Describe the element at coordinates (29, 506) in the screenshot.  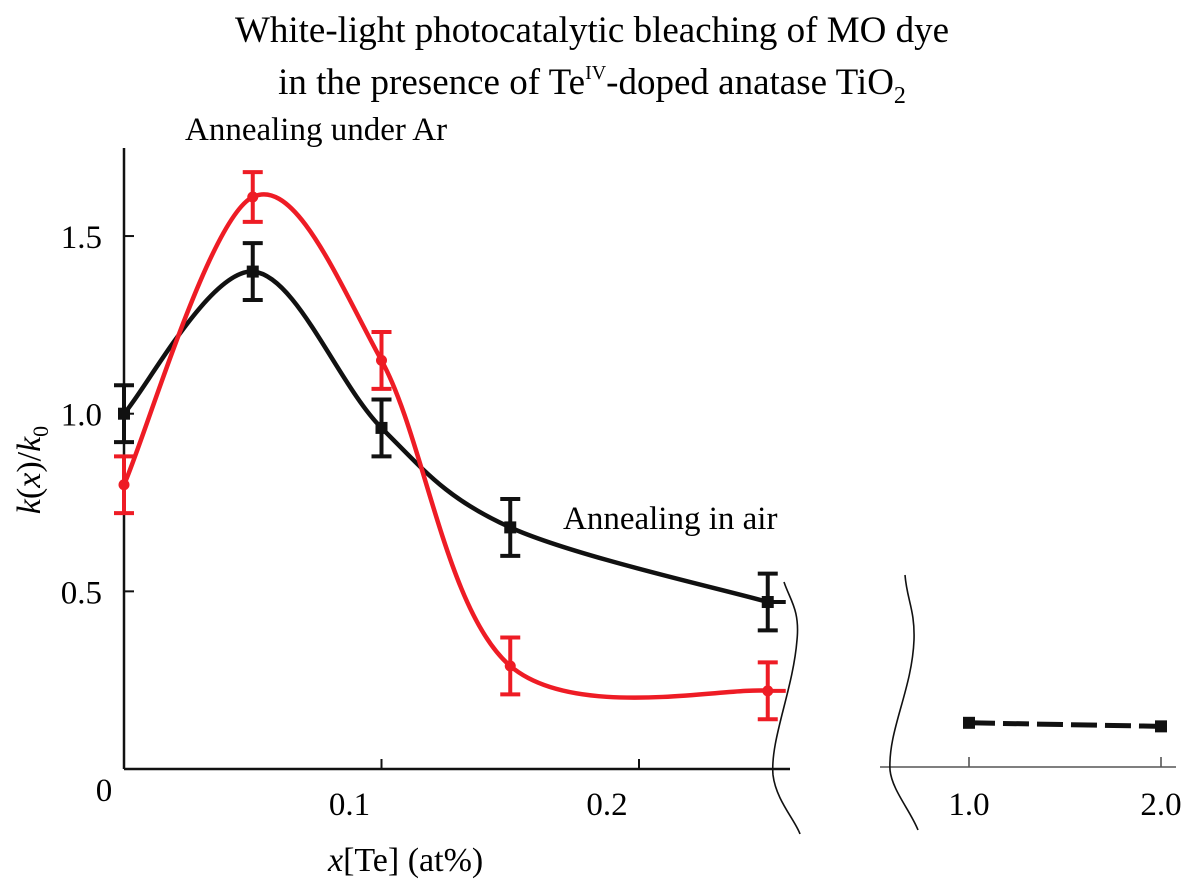
I see `y-label-k: k` at that location.